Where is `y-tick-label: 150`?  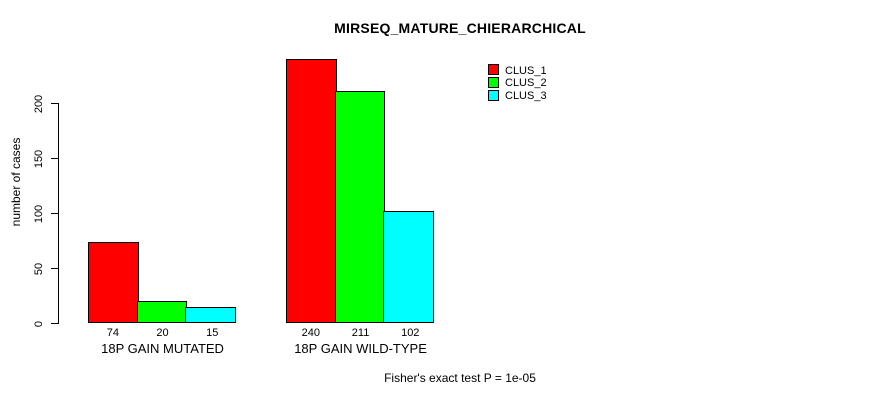
y-tick-label: 150 is located at coordinates (39, 158).